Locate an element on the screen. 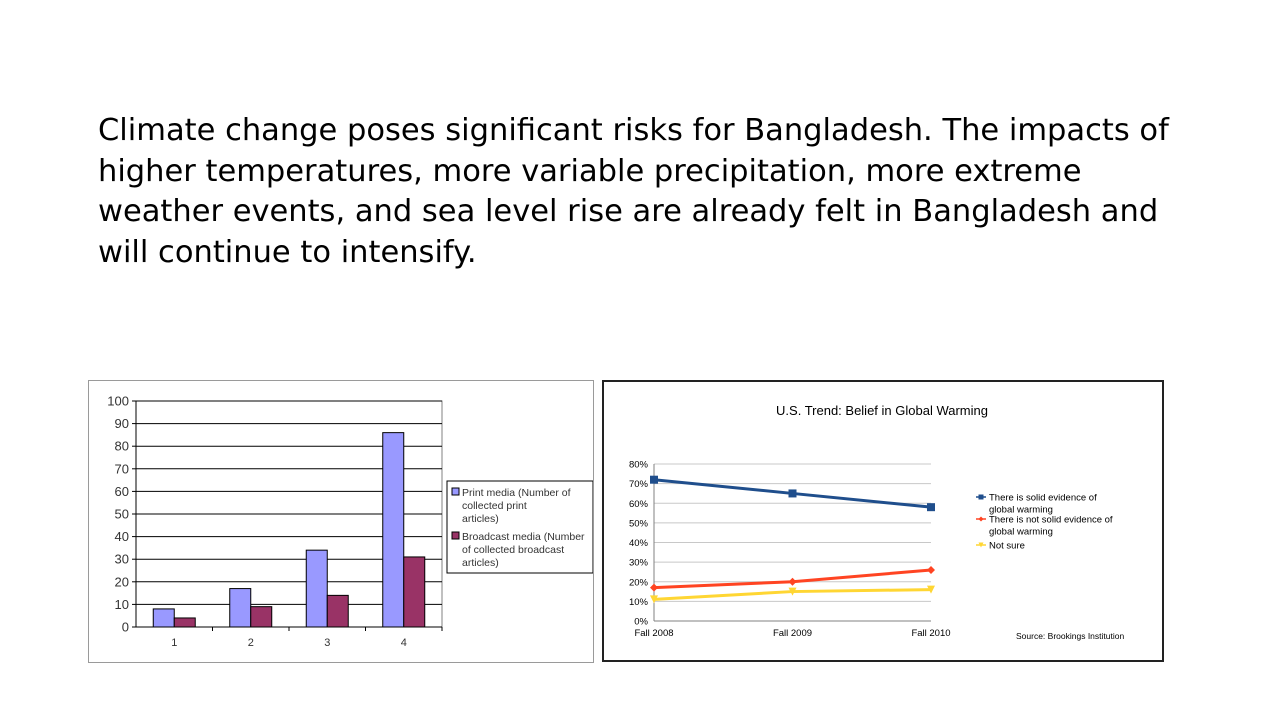 The height and width of the screenshot is (720, 1280). x-tick-label: Fall 2010 is located at coordinates (930, 633).